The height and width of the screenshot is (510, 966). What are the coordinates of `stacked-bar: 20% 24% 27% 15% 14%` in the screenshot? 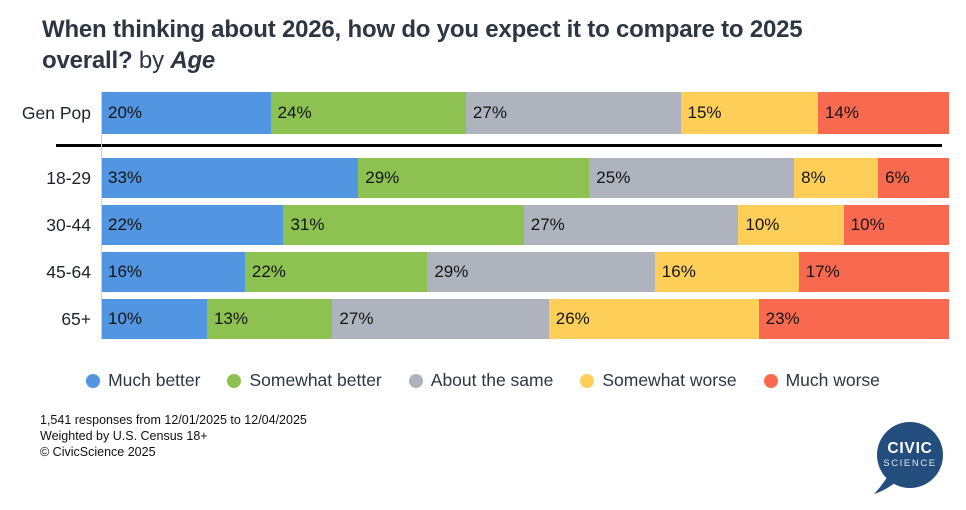 It's located at (525, 113).